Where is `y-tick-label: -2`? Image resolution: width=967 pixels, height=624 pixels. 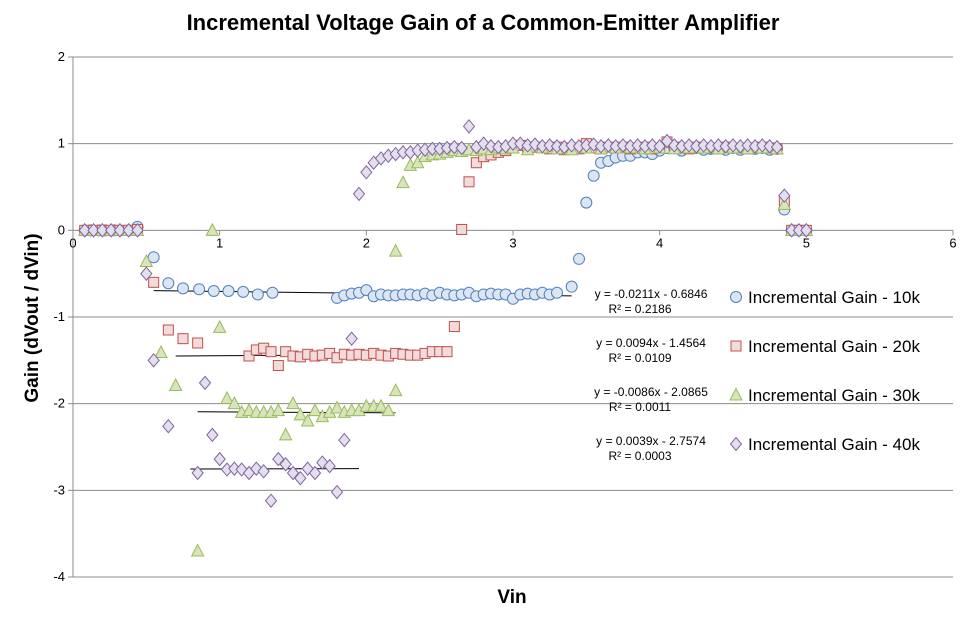
y-tick-label: -2 is located at coordinates (59, 403).